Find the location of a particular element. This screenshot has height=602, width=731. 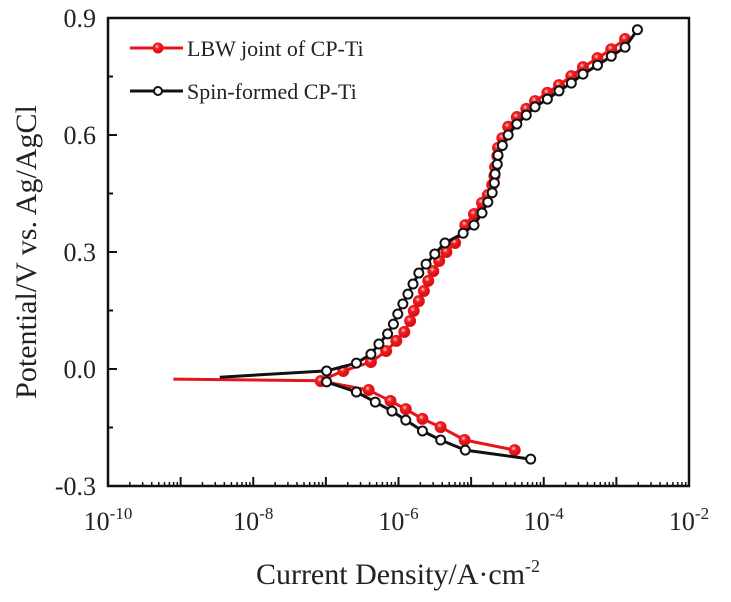

legend: LBW joint of CP-Ti Spin-formed CP-Ti is located at coordinates (247, 70).